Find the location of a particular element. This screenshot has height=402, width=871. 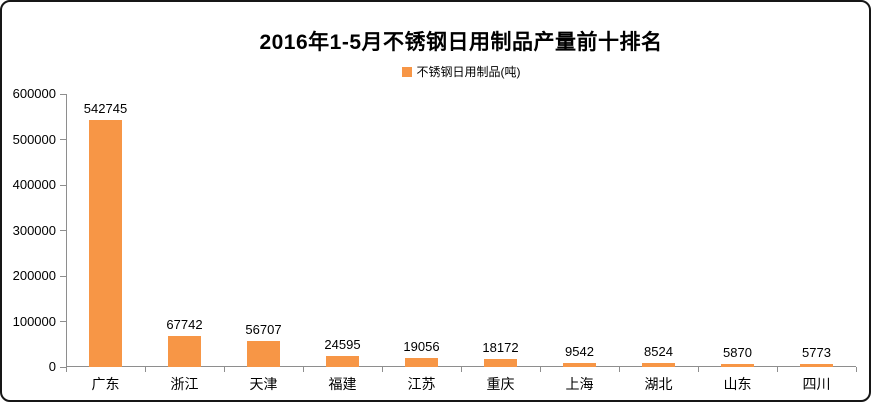

legend: 不锈钢日用制品(吨) is located at coordinates (461, 71).